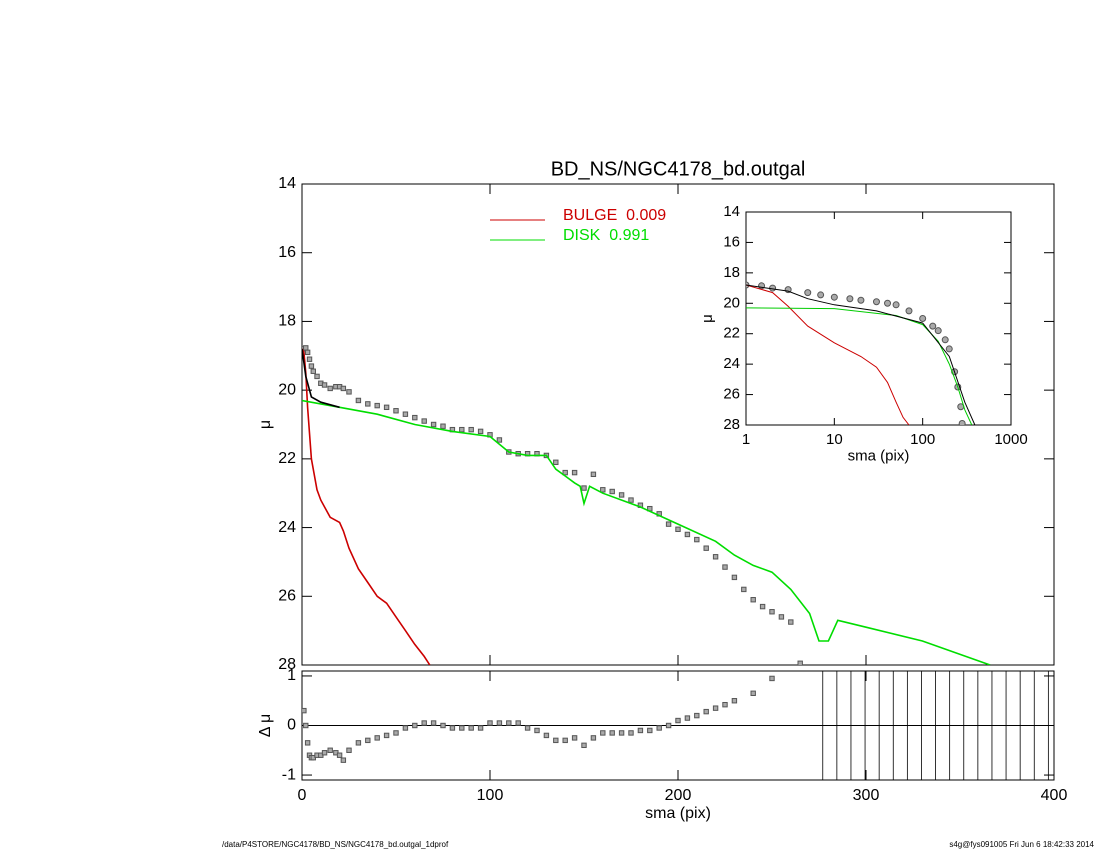  Describe the element at coordinates (1054, 795) in the screenshot. I see `x-tick-label: 400` at that location.